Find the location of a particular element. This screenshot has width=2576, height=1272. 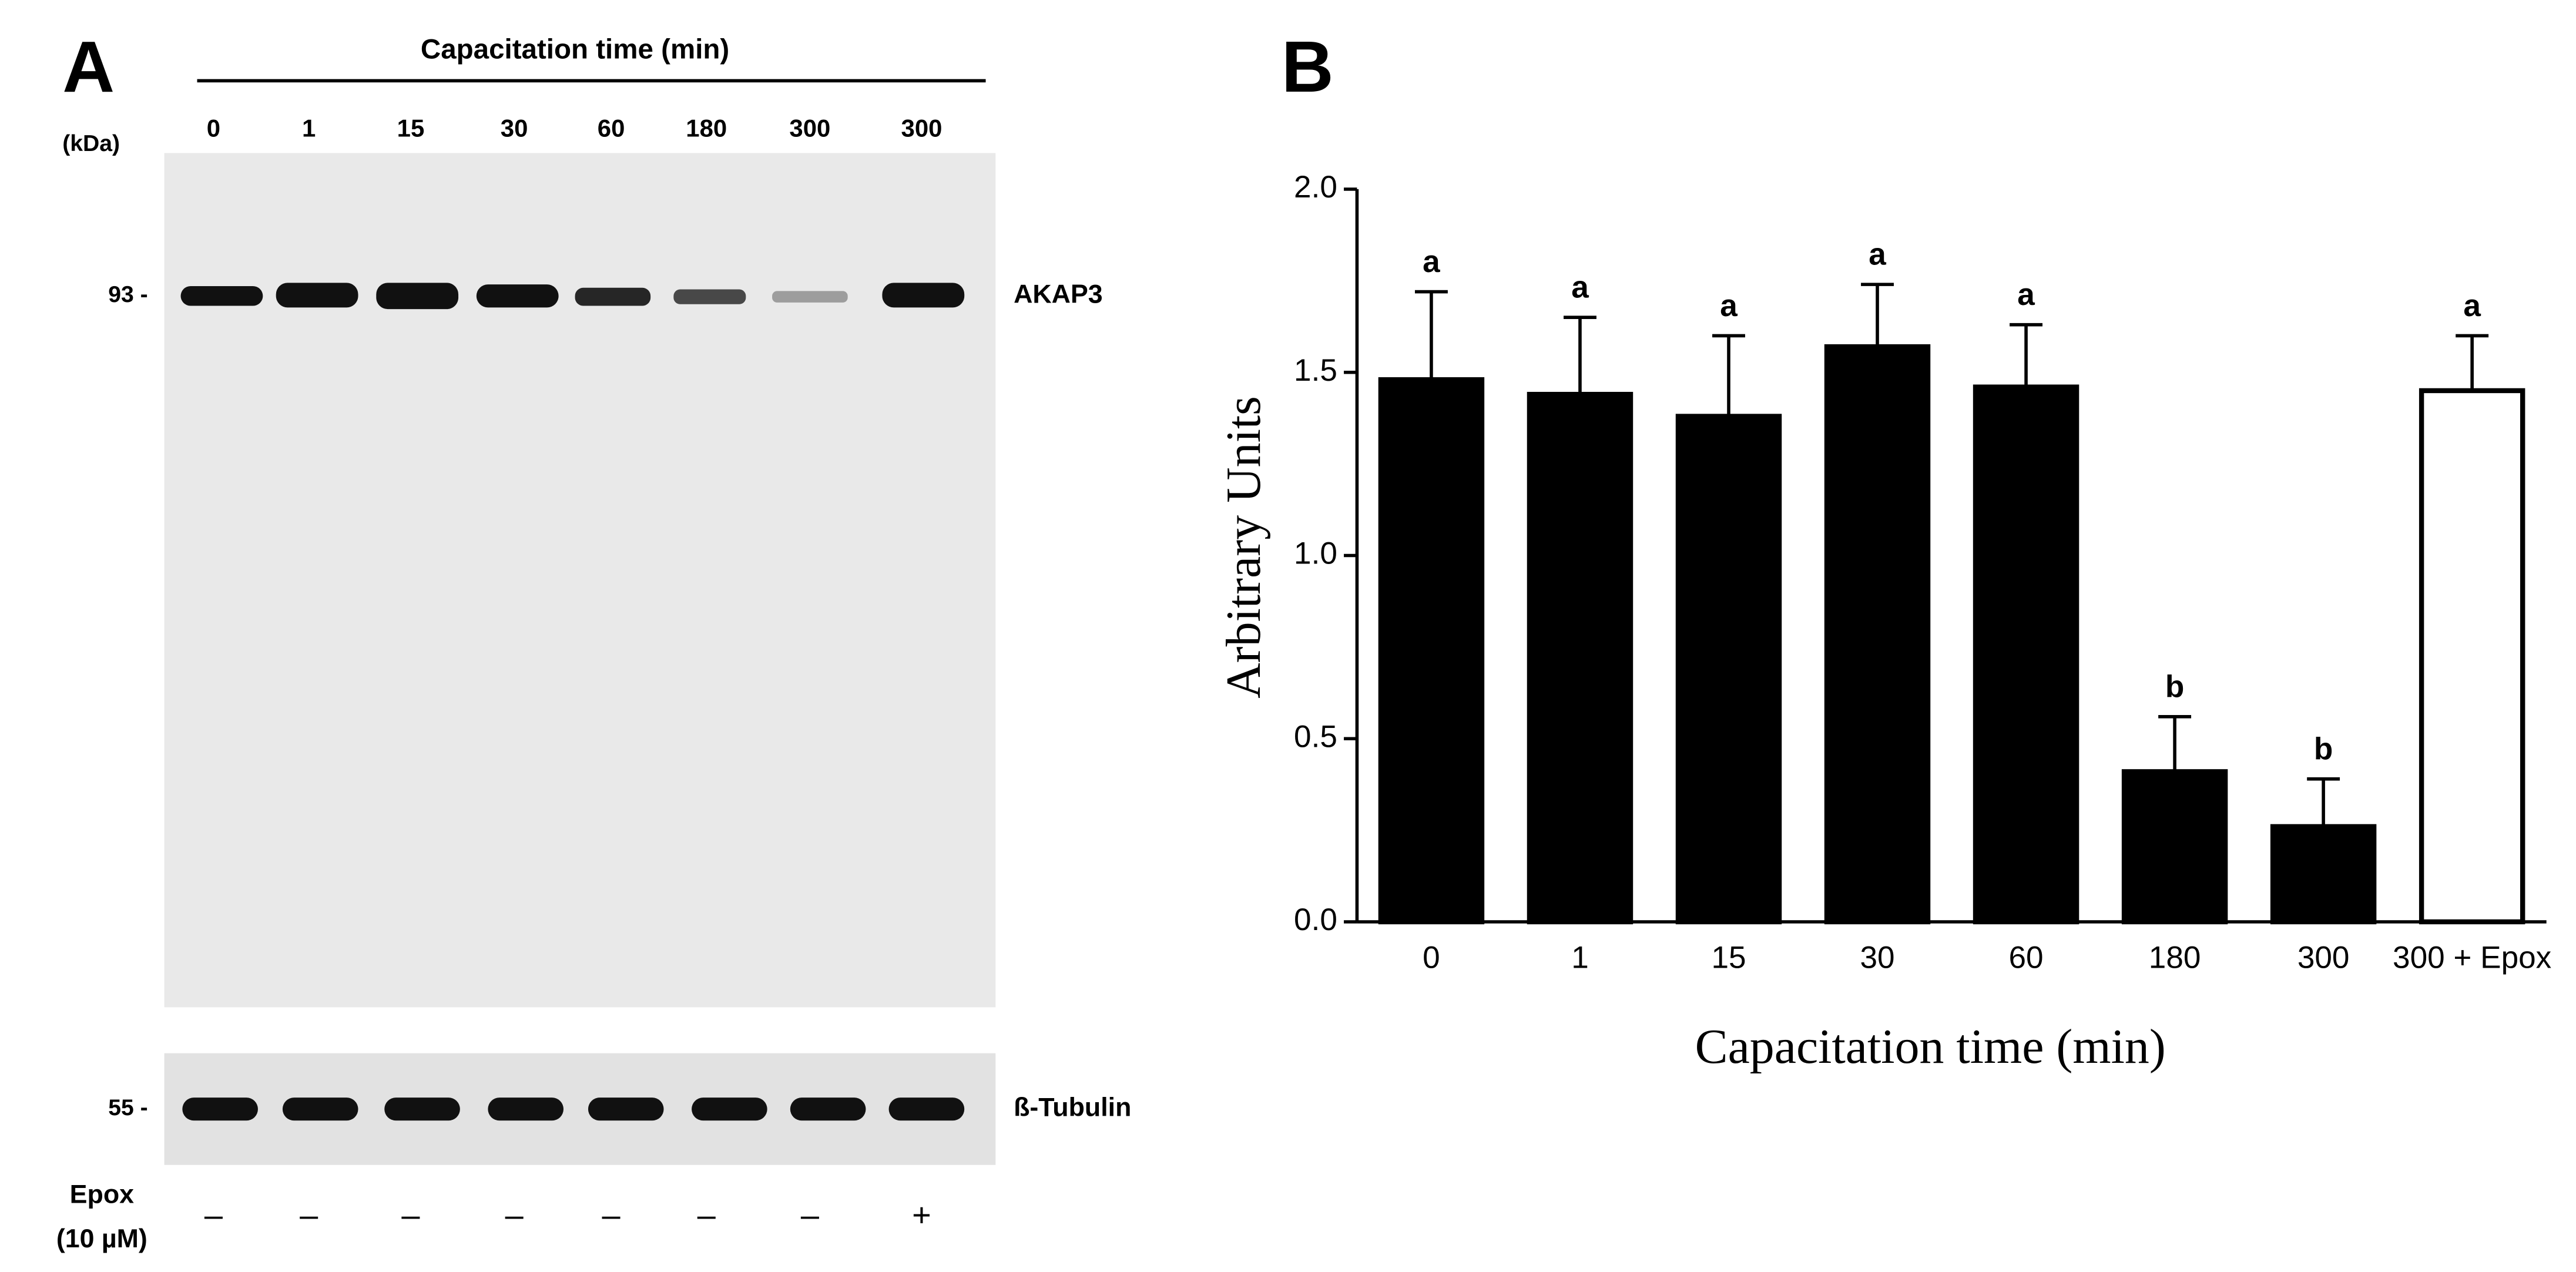

protein-label: ß-Tubulin is located at coordinates (1072, 1107).